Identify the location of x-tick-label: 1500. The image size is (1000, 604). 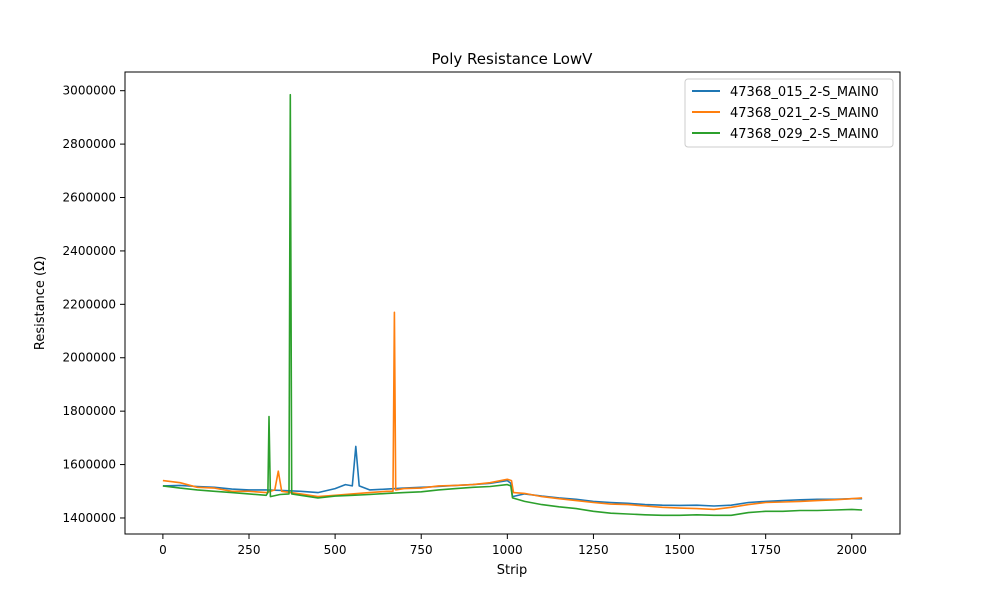
(679, 550).